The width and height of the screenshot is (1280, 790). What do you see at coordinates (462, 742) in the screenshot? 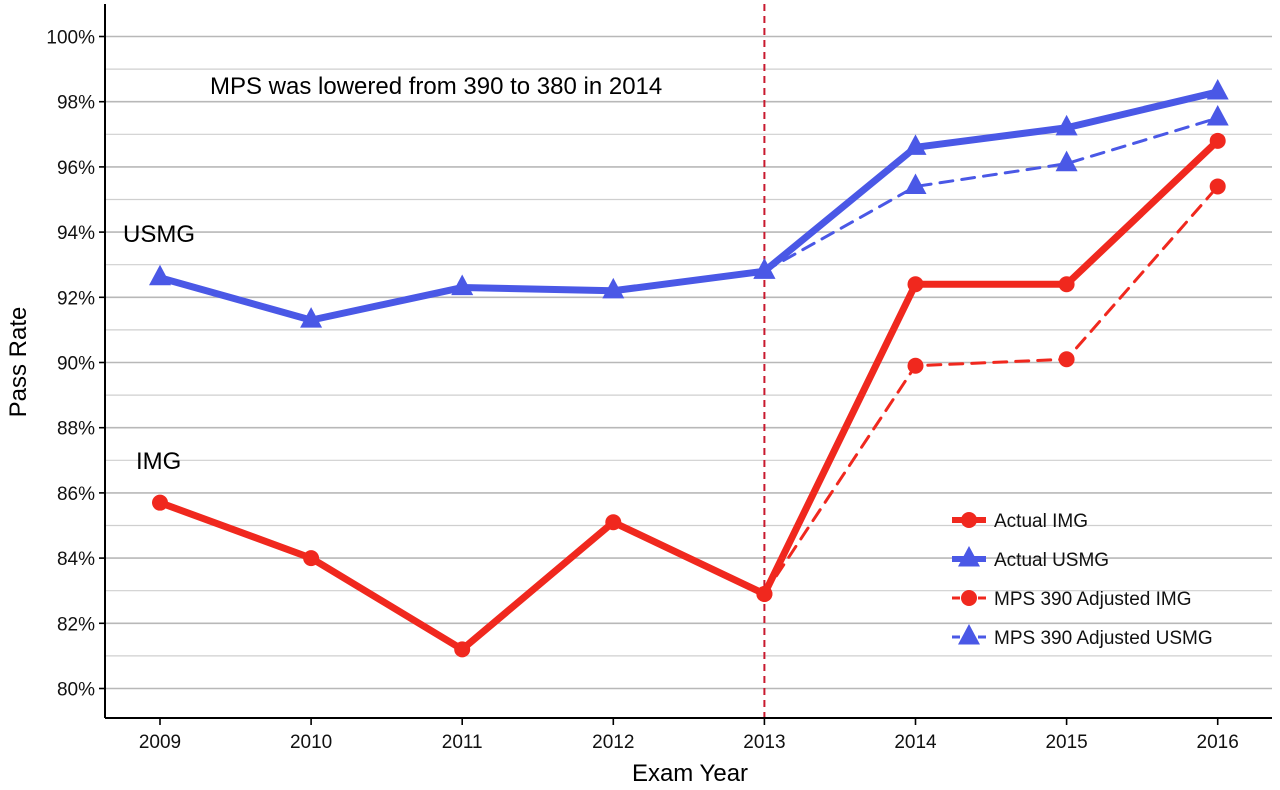
I see `x-tick-label: 2011` at bounding box center [462, 742].